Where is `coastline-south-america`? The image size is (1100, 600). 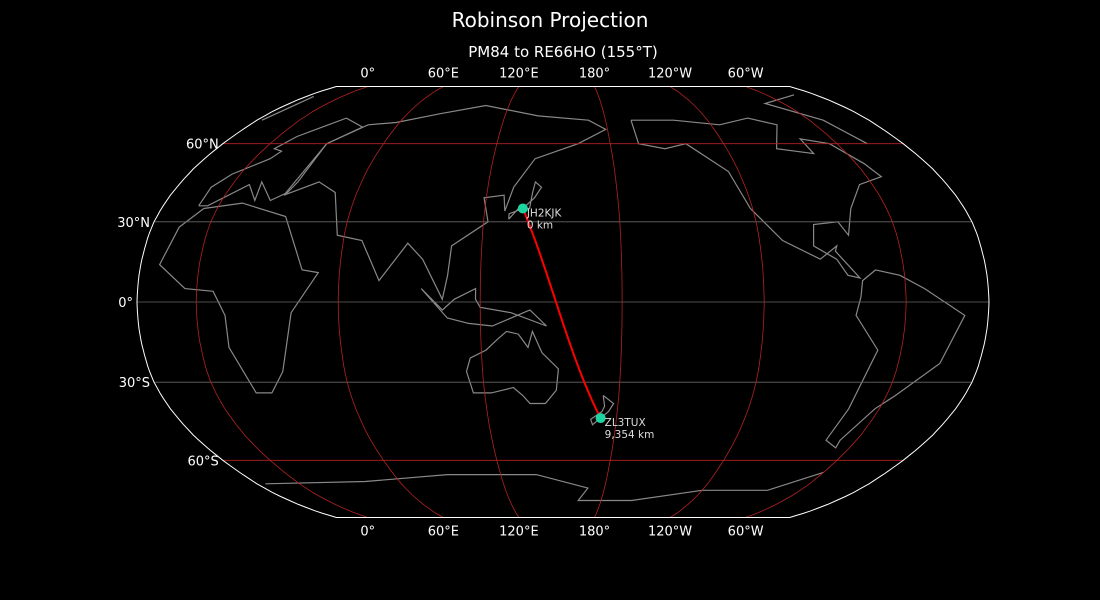 coastline-south-america is located at coordinates (895, 359).